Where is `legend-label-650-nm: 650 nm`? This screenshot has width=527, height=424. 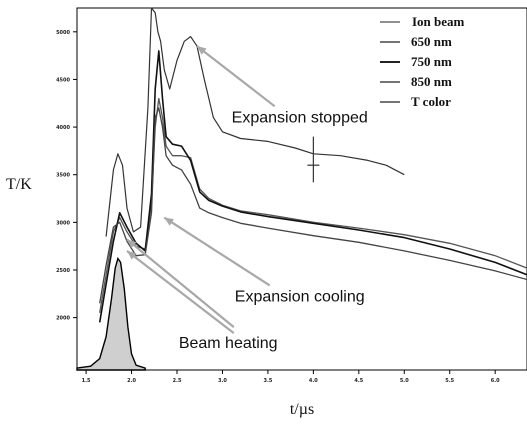 legend-label-650-nm: 650 nm is located at coordinates (431, 41).